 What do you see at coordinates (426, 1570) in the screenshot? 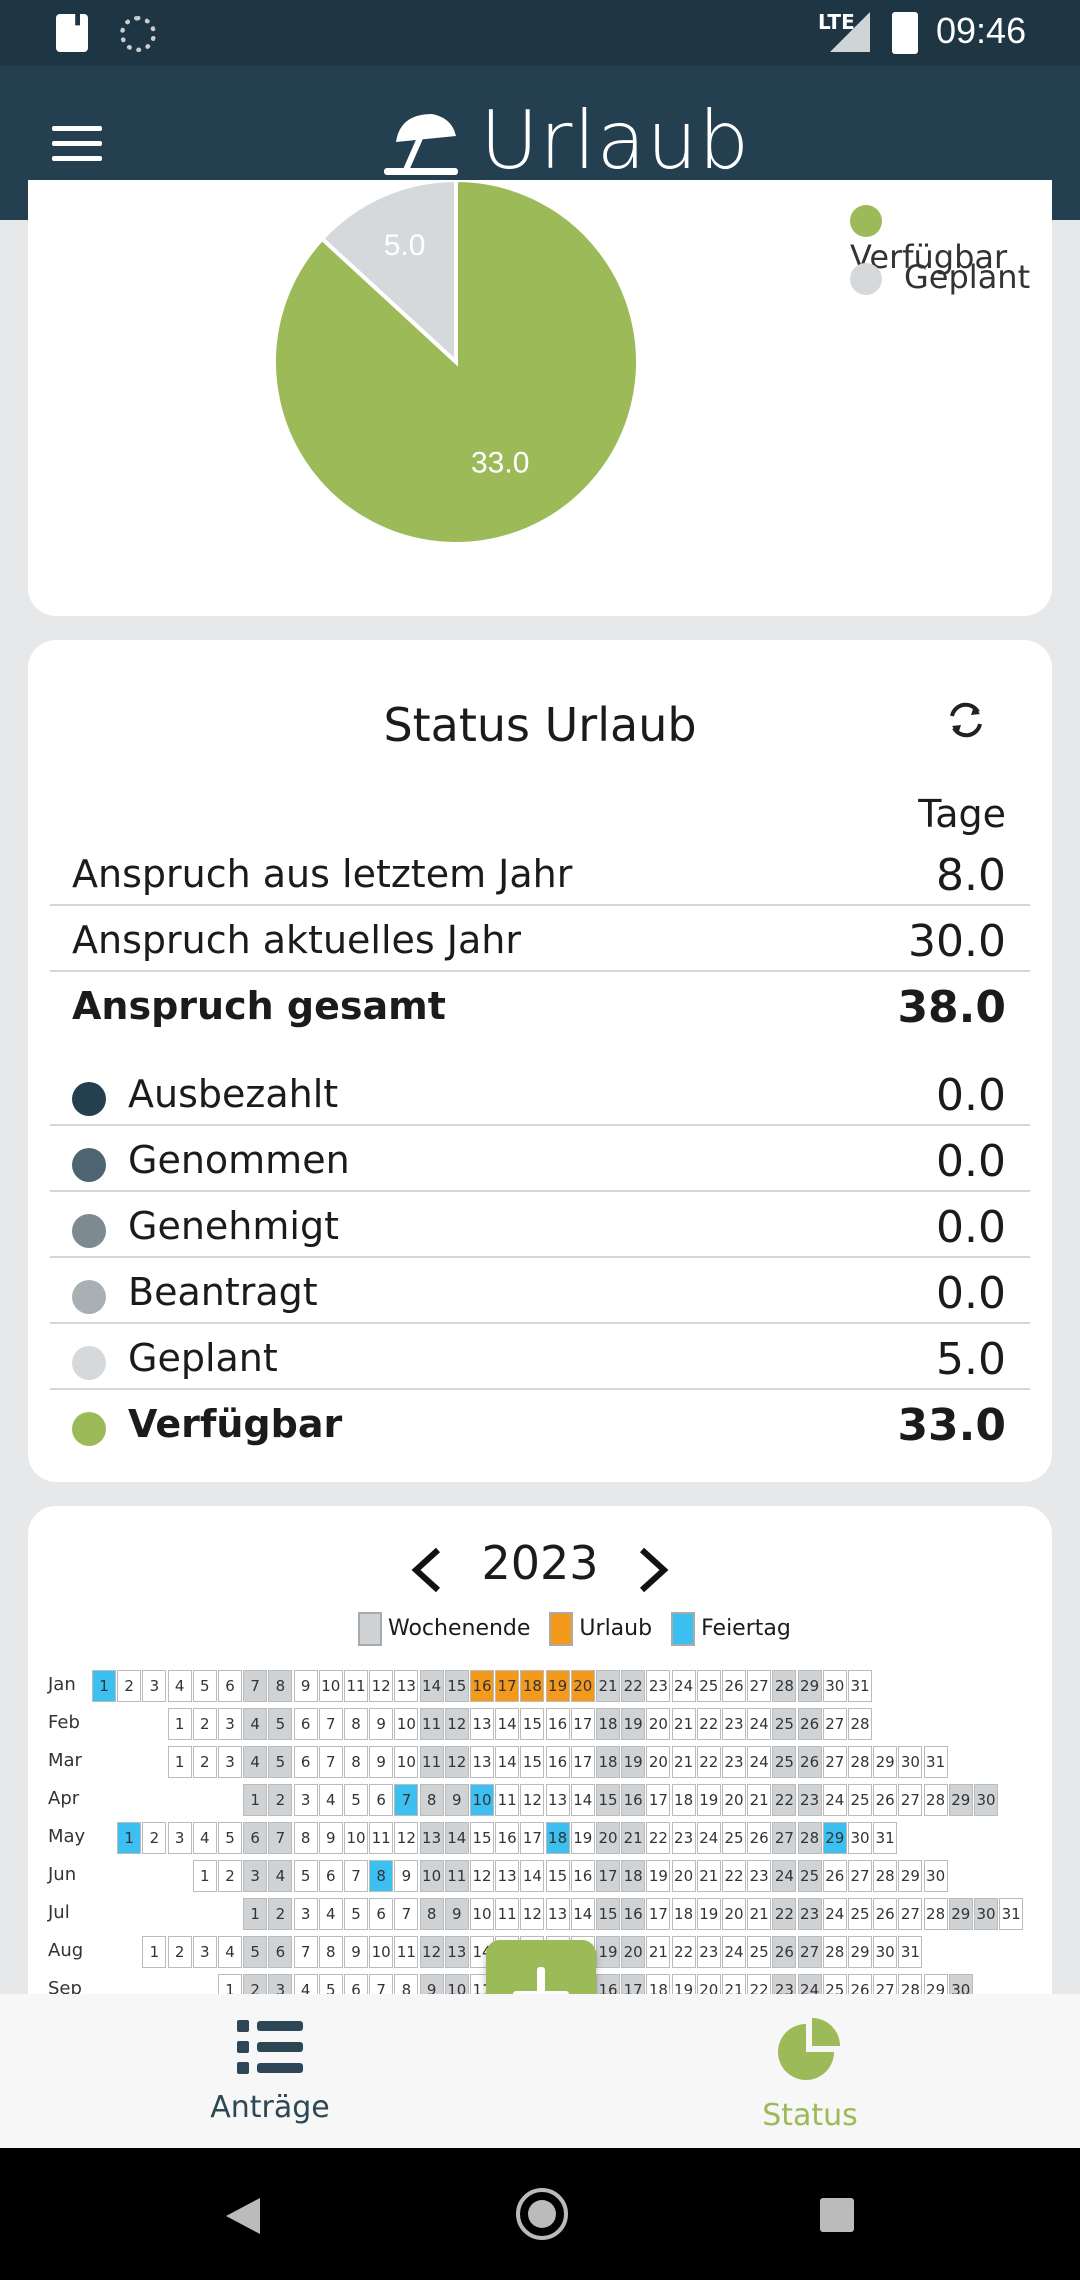
I see `previous-year-icon` at bounding box center [426, 1570].